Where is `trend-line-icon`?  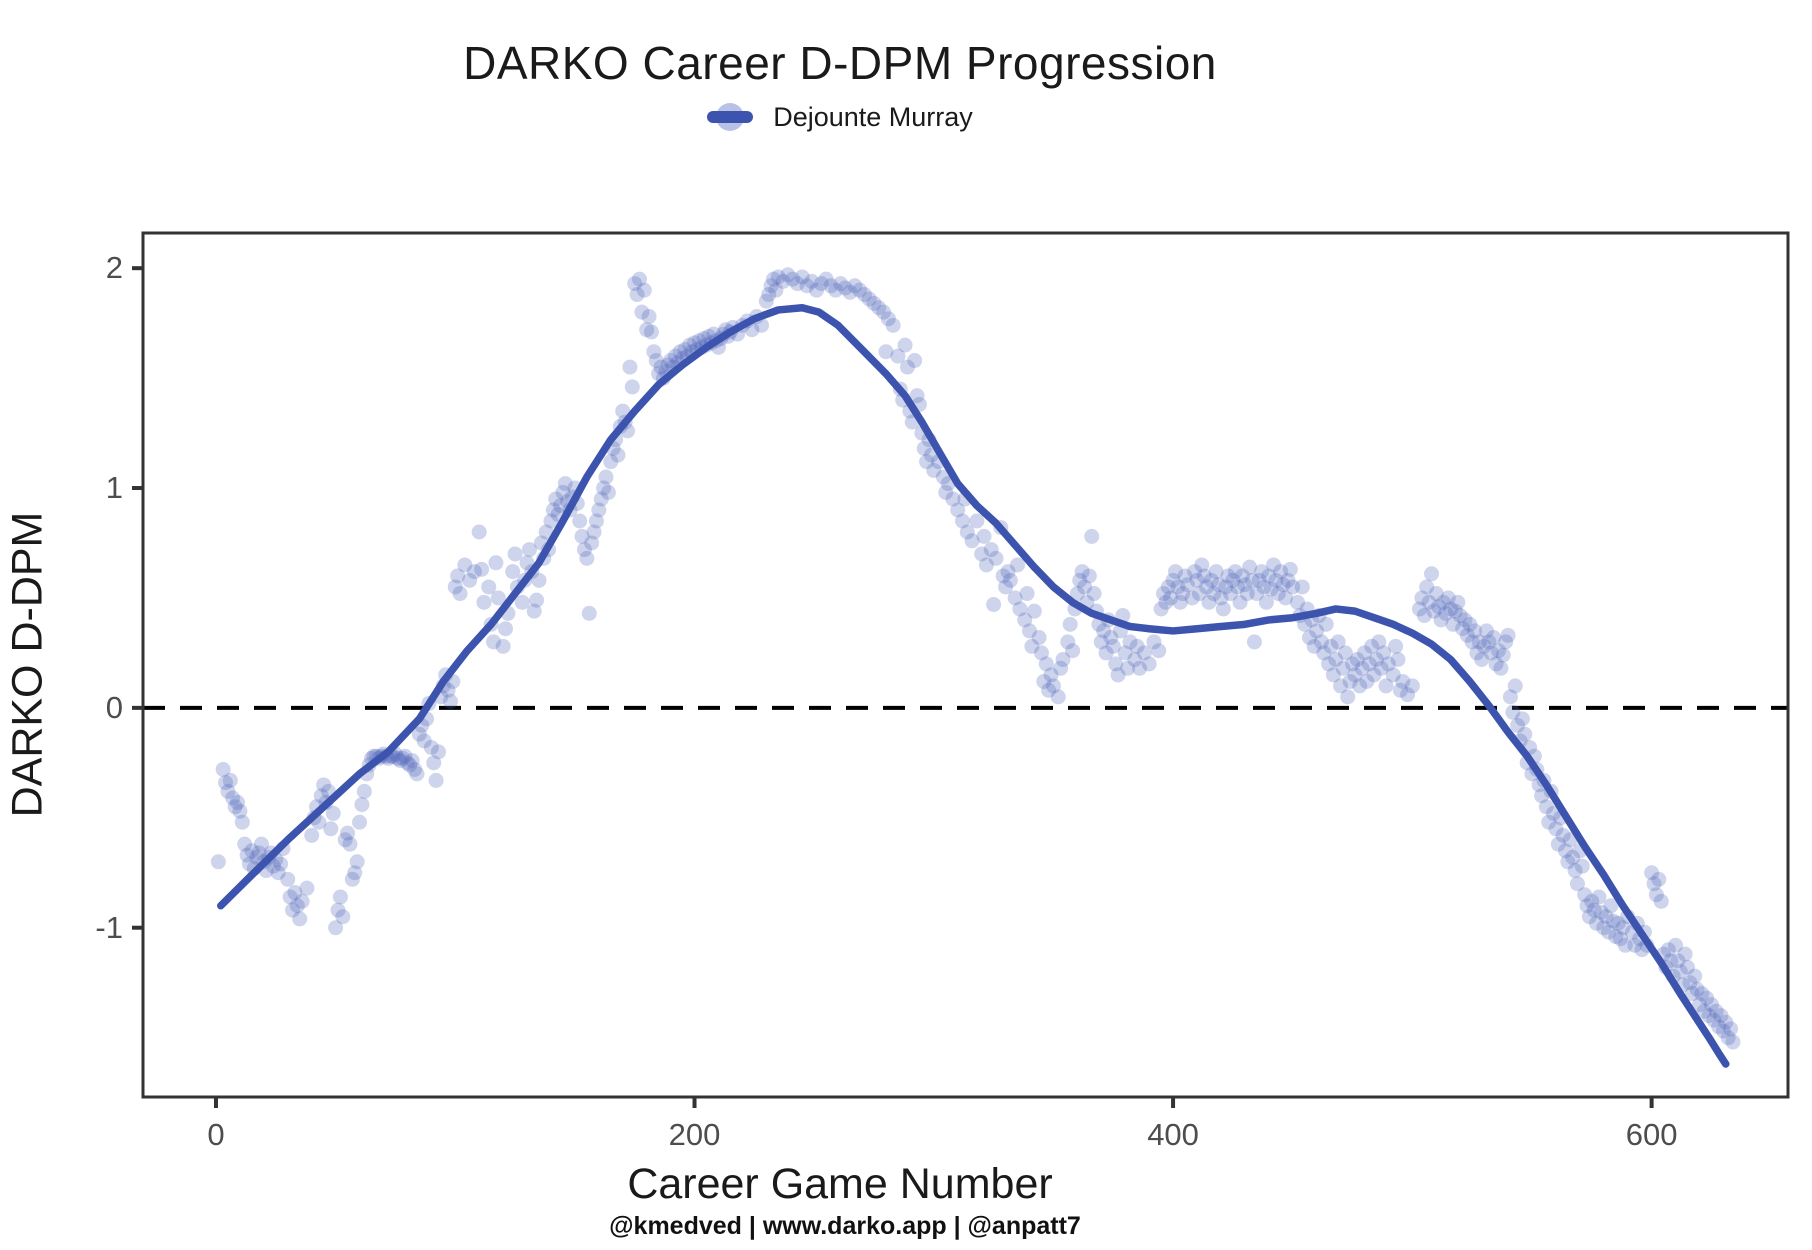
trend-line-icon is located at coordinates (730, 117).